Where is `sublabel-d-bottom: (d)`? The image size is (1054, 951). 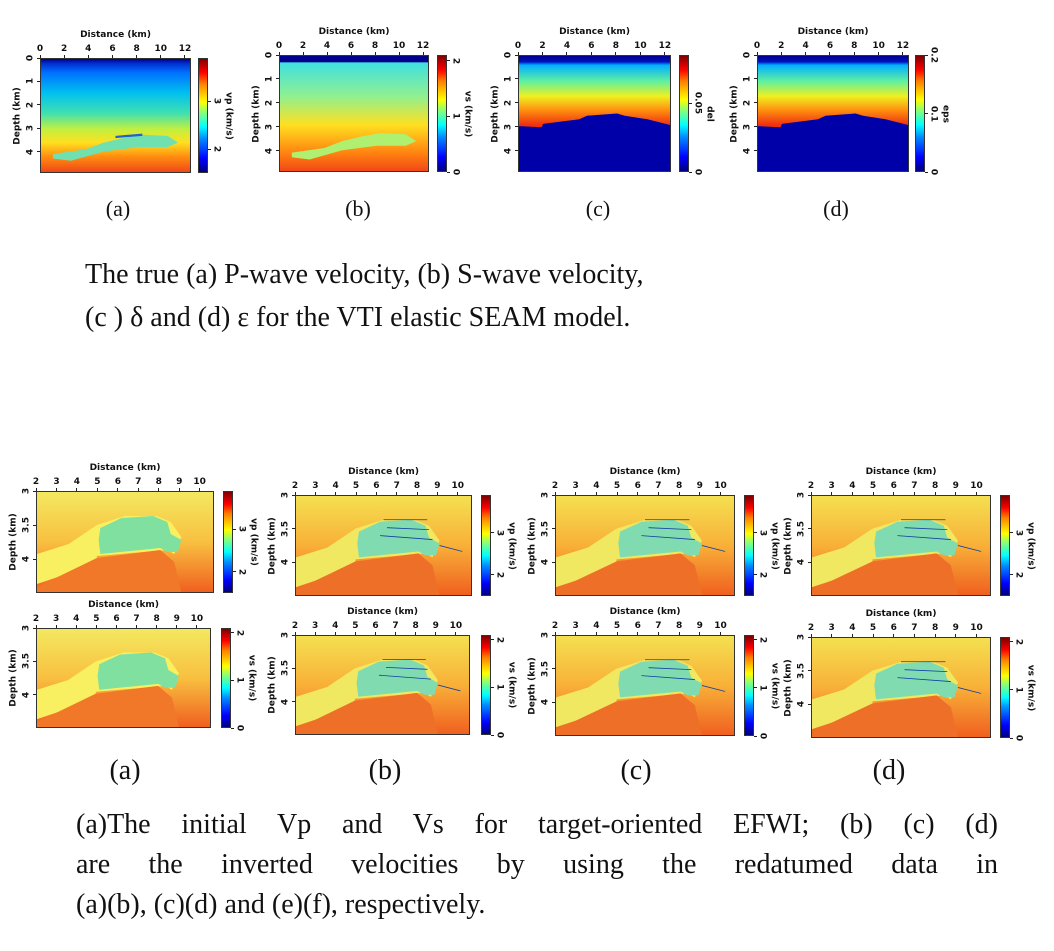 sublabel-d-bottom: (d) is located at coordinates (889, 770).